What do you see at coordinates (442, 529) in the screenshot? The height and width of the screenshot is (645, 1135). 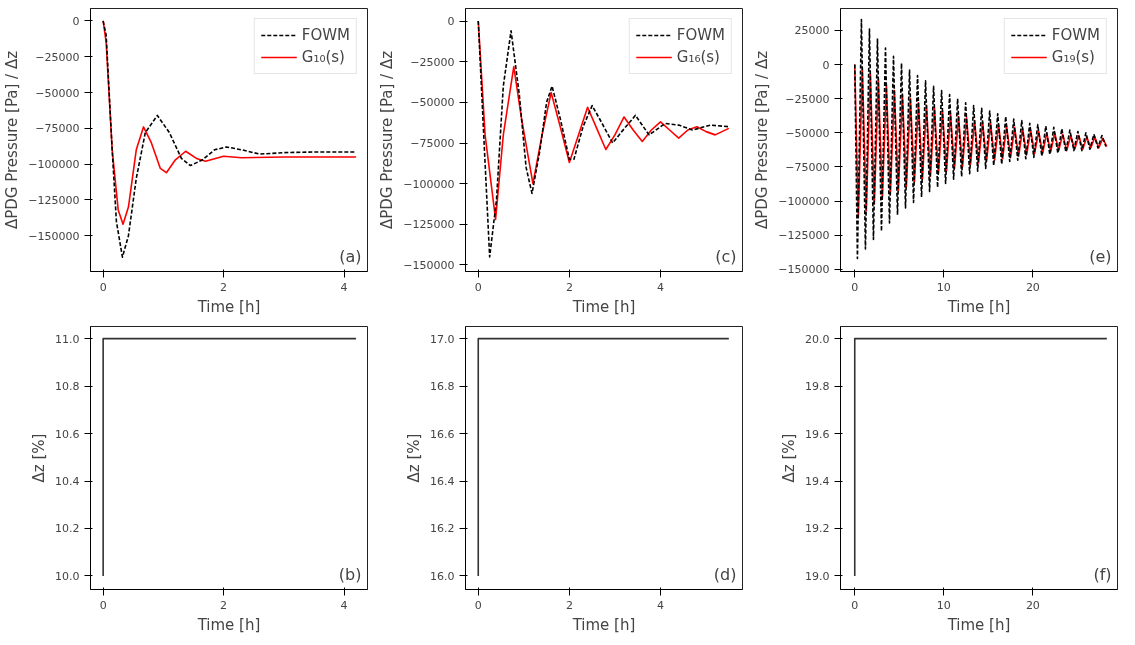 I see `y-tick-label: 16.2` at bounding box center [442, 529].